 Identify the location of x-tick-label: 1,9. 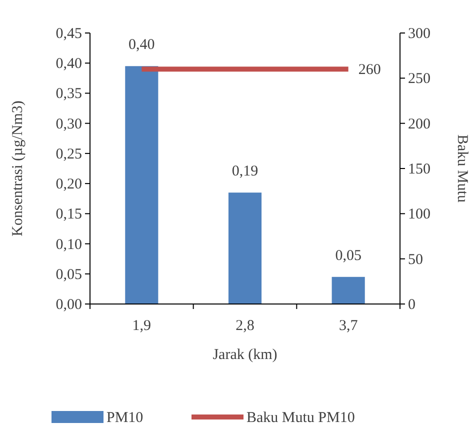
(142, 326).